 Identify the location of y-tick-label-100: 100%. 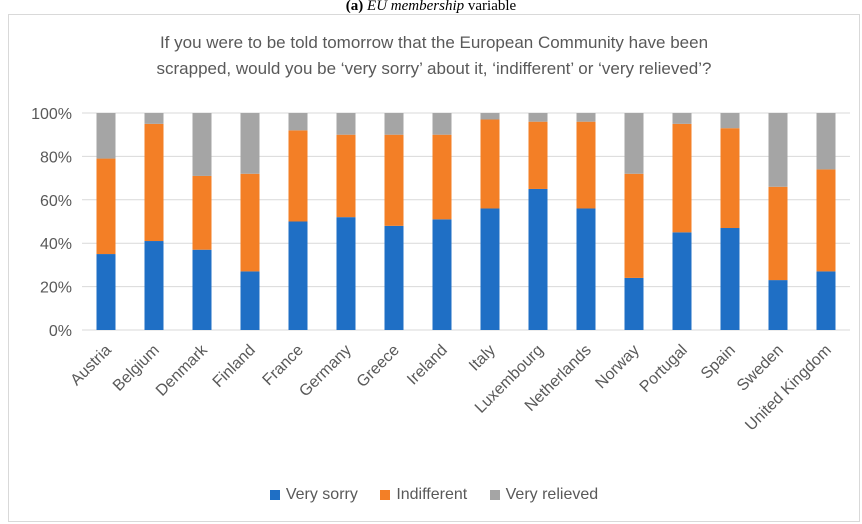
(51, 114).